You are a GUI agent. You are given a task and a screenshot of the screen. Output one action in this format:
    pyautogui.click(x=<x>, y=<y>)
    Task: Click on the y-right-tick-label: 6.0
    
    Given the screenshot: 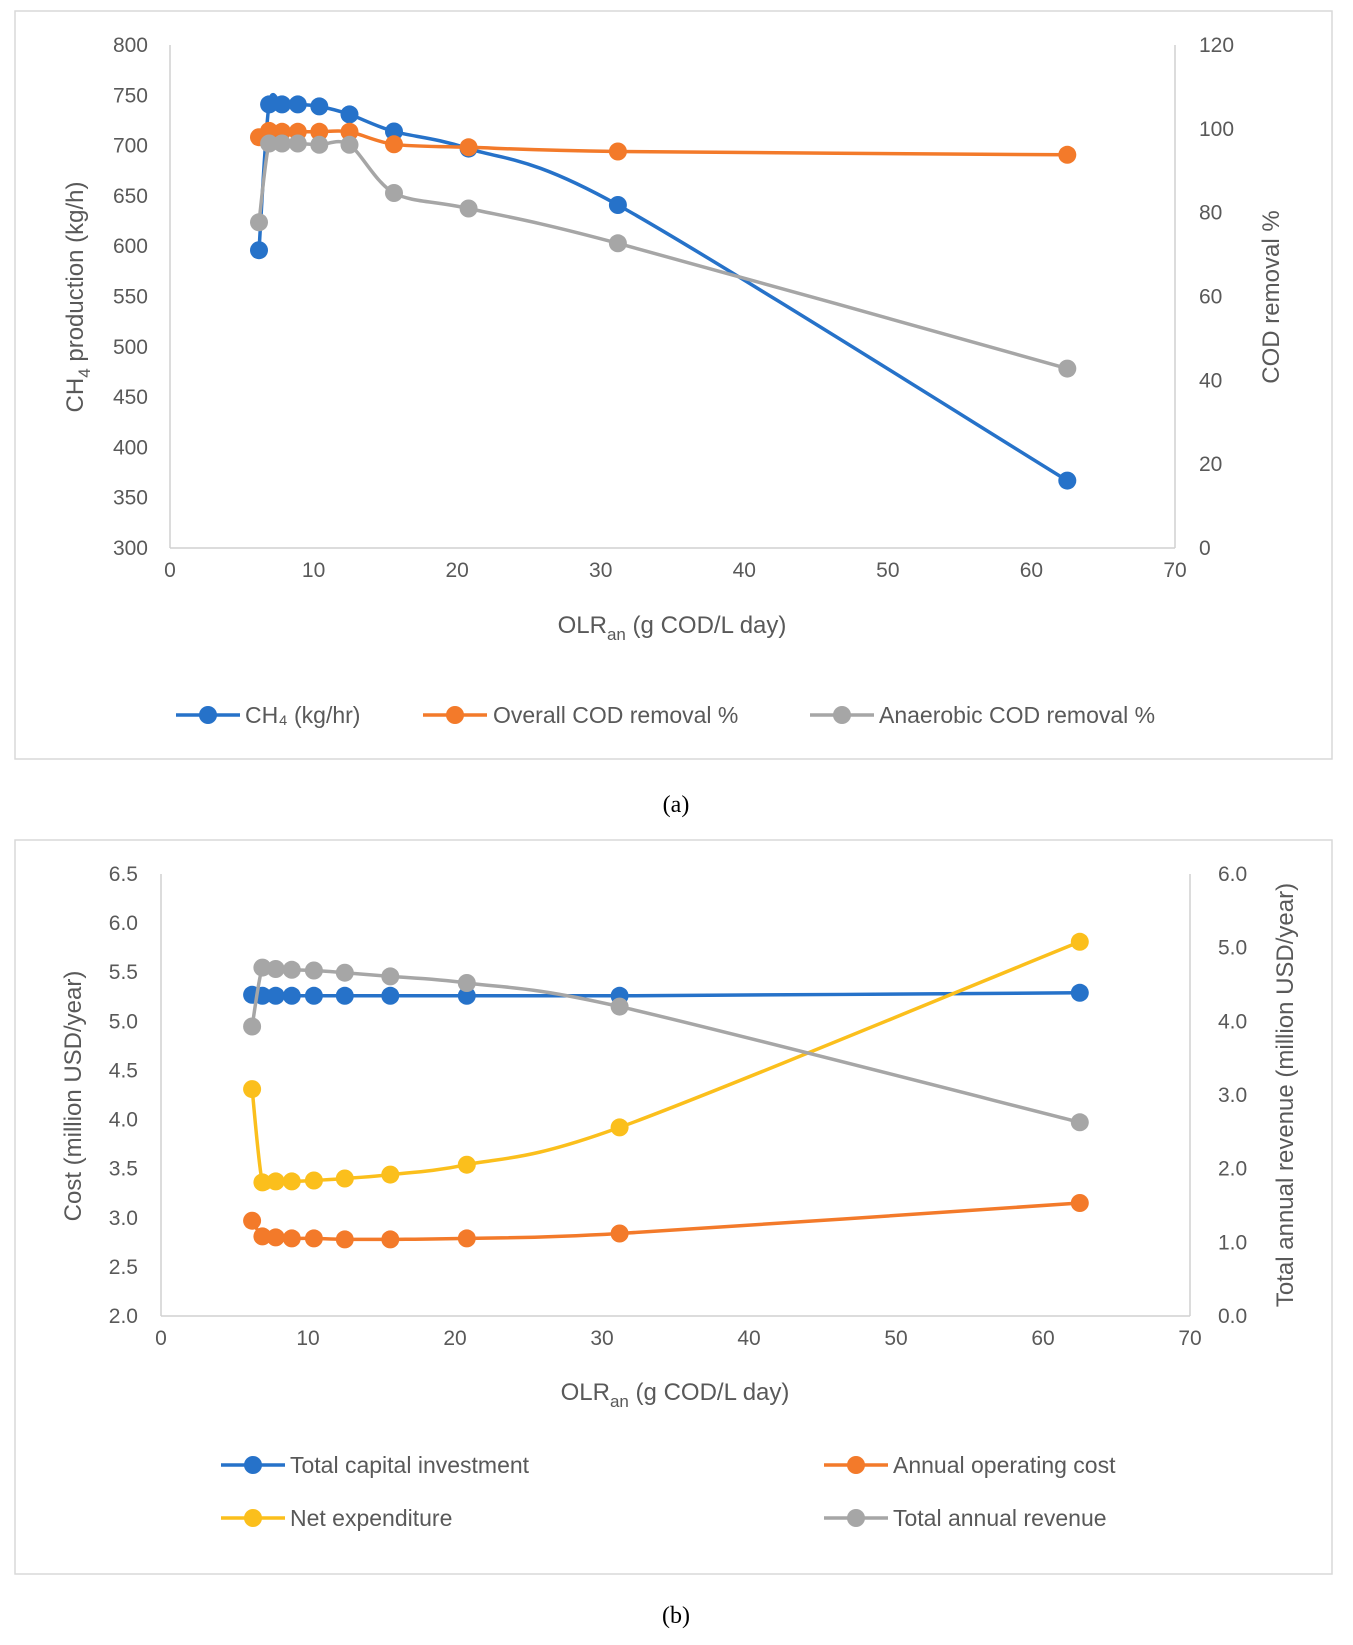 What is the action you would take?
    pyautogui.click(x=1232, y=874)
    